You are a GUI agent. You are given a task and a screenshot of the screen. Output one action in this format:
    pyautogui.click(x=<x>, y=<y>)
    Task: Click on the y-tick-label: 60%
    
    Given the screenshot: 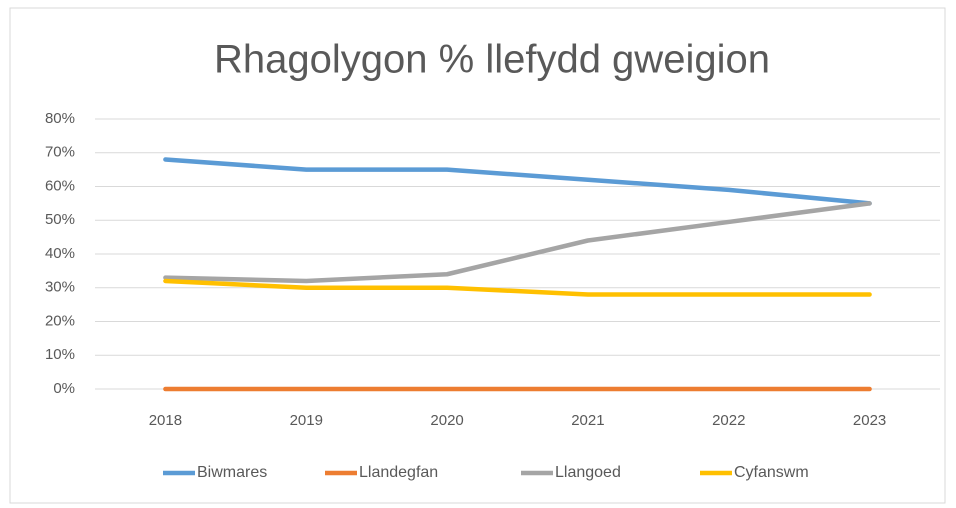 What is the action you would take?
    pyautogui.click(x=60, y=185)
    